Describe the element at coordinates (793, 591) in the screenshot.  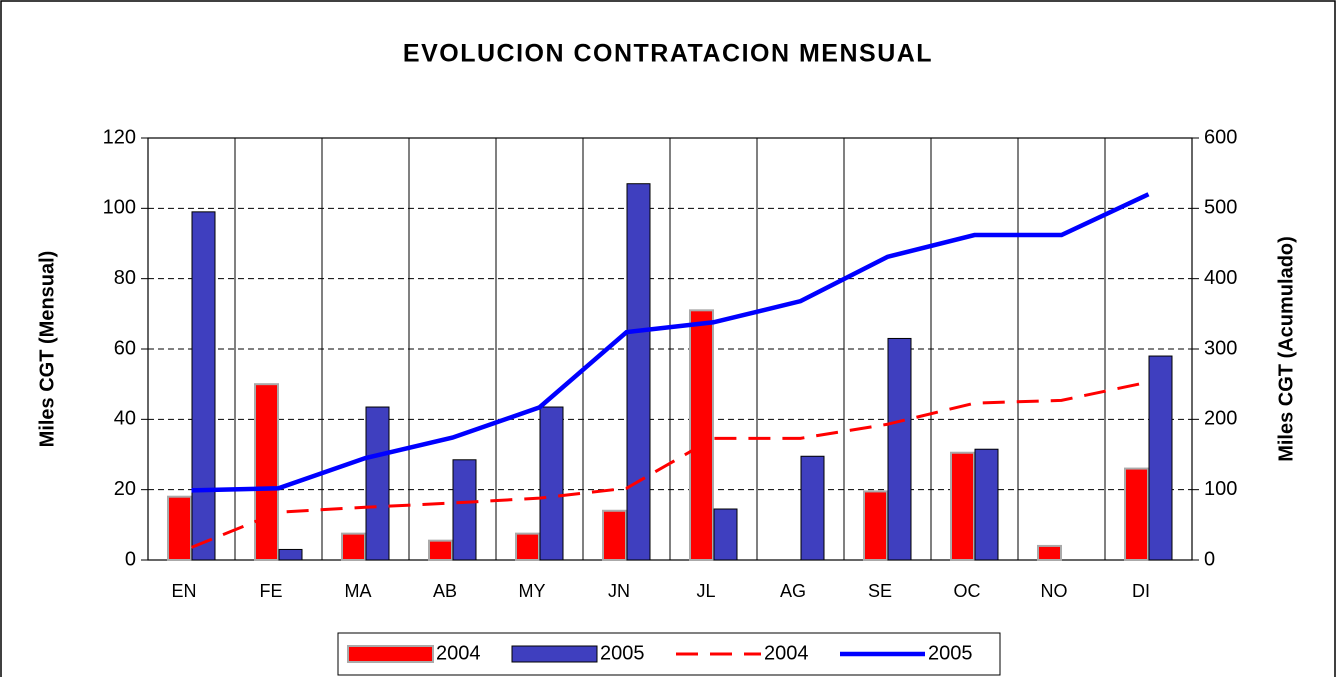
I see `x-tick-label: AG` at that location.